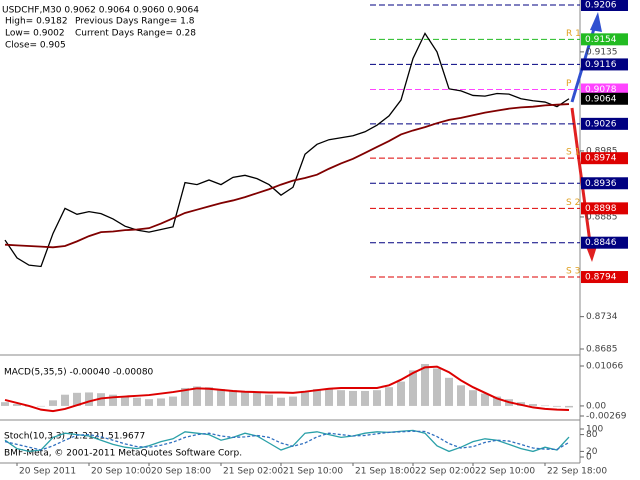 Image resolution: width=640 pixels, height=480 pixels. I want to click on y-tick-label: 0.8985, so click(602, 151).